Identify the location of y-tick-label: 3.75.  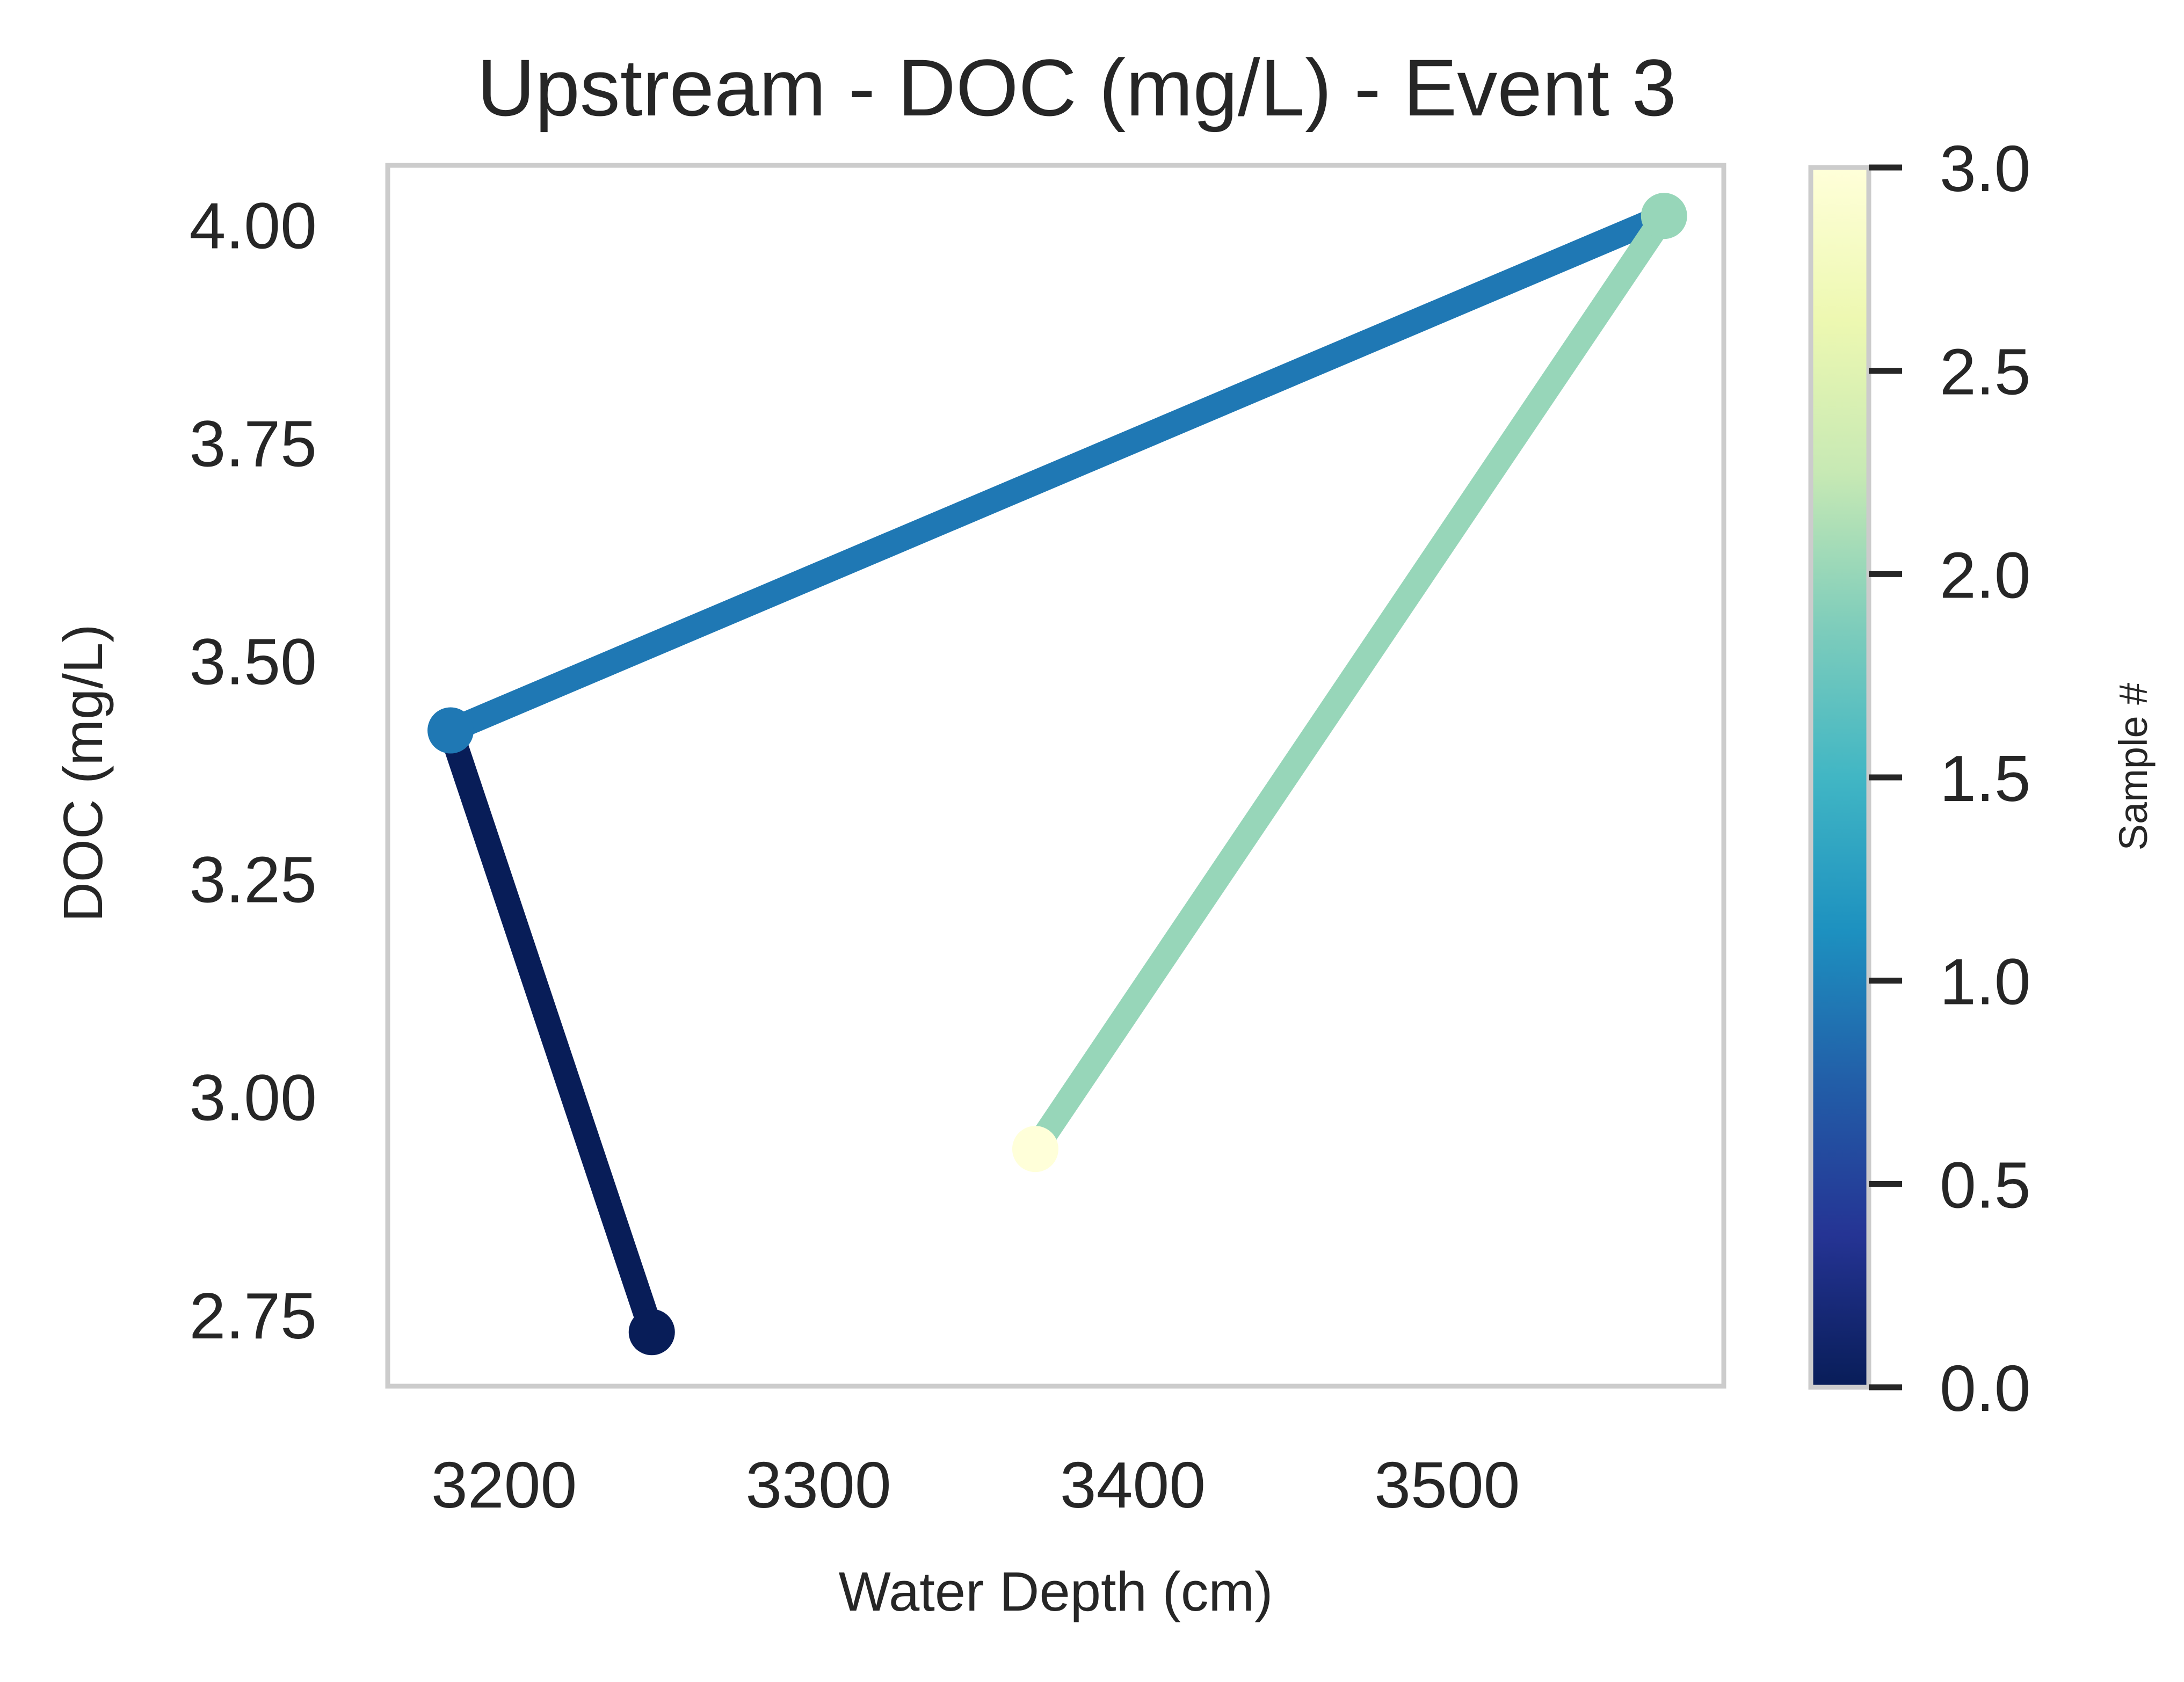
(254, 443).